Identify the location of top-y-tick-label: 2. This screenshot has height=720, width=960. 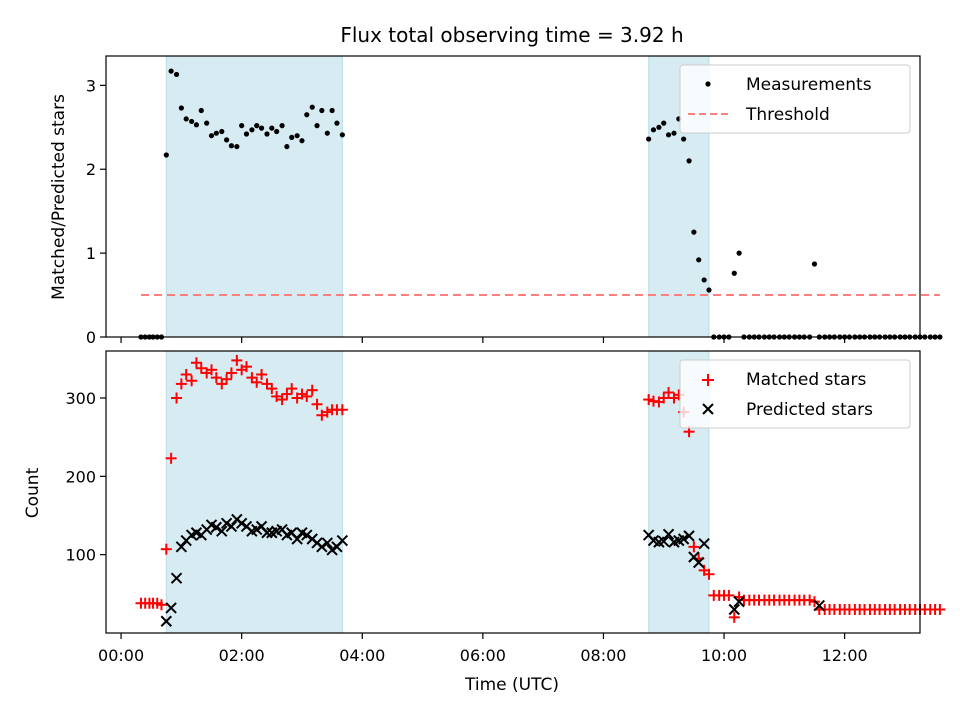
(91, 169).